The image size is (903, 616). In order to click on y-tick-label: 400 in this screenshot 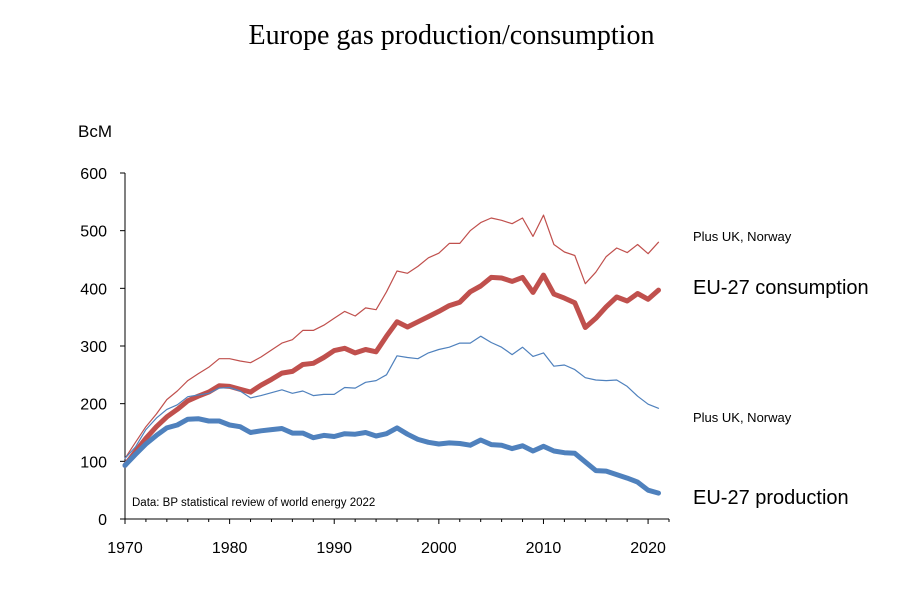, I will do `click(93, 289)`.